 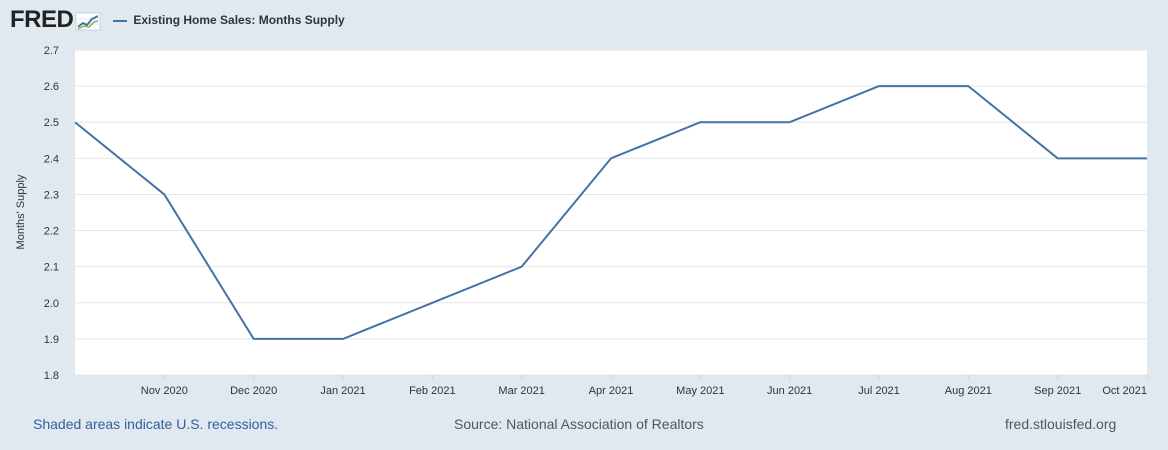 What do you see at coordinates (120, 20) in the screenshot?
I see `legend-line-swatch` at bounding box center [120, 20].